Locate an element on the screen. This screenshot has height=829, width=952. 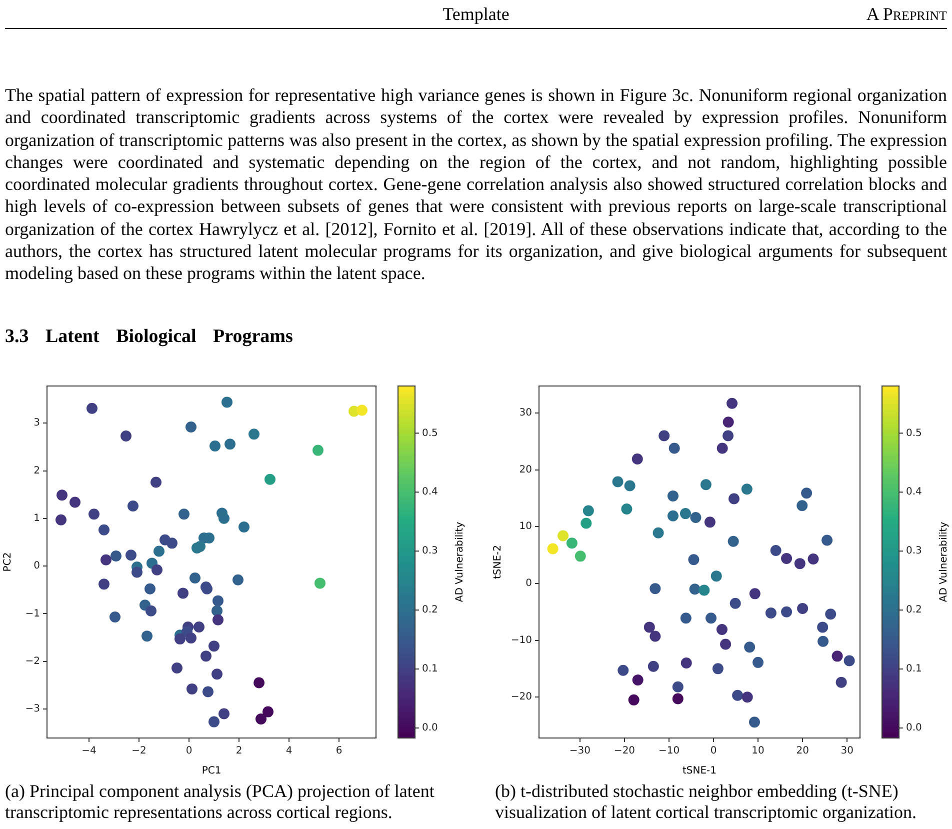
x-tick-label: −2 is located at coordinates (139, 751).